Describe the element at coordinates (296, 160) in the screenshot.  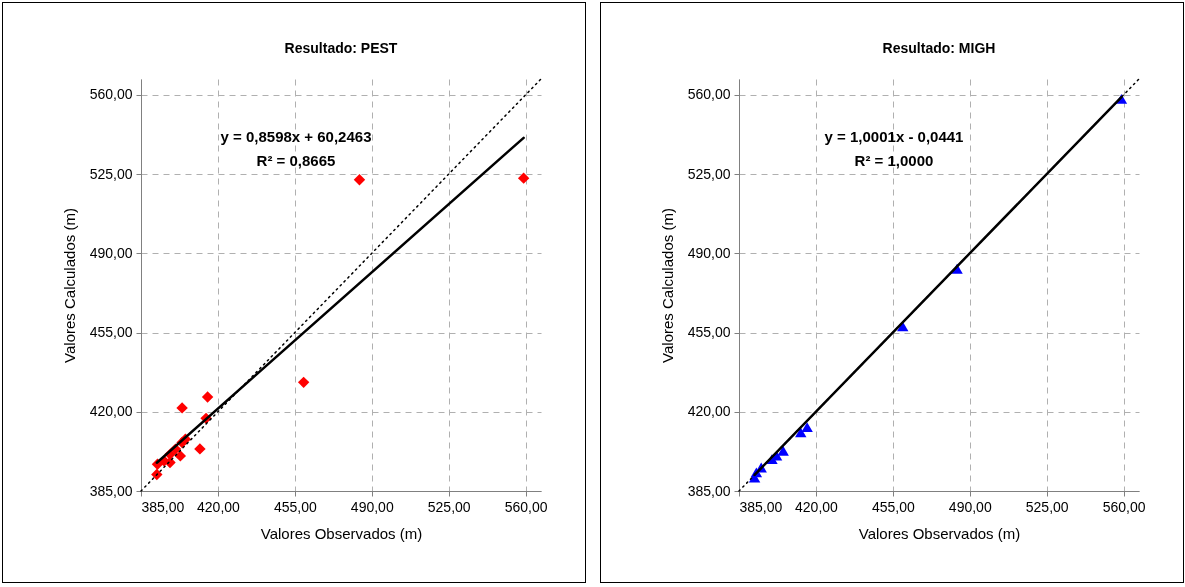
I see `annotation: R² = 0,8665` at that location.